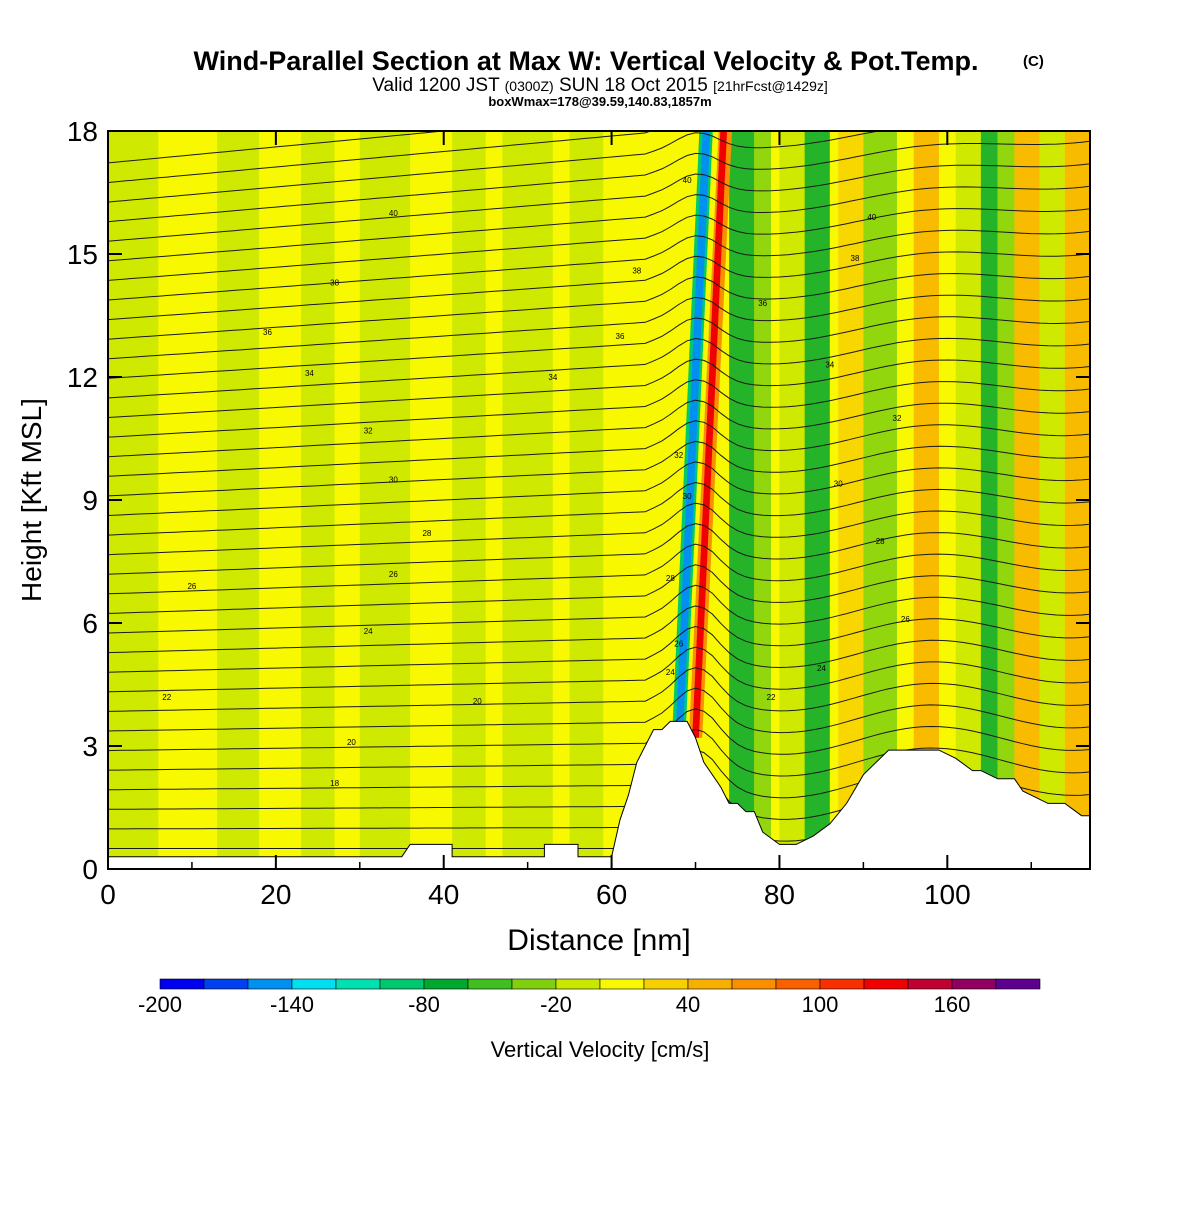  Describe the element at coordinates (688, 1004) in the screenshot. I see `colorbar-tick-label: 40` at that location.